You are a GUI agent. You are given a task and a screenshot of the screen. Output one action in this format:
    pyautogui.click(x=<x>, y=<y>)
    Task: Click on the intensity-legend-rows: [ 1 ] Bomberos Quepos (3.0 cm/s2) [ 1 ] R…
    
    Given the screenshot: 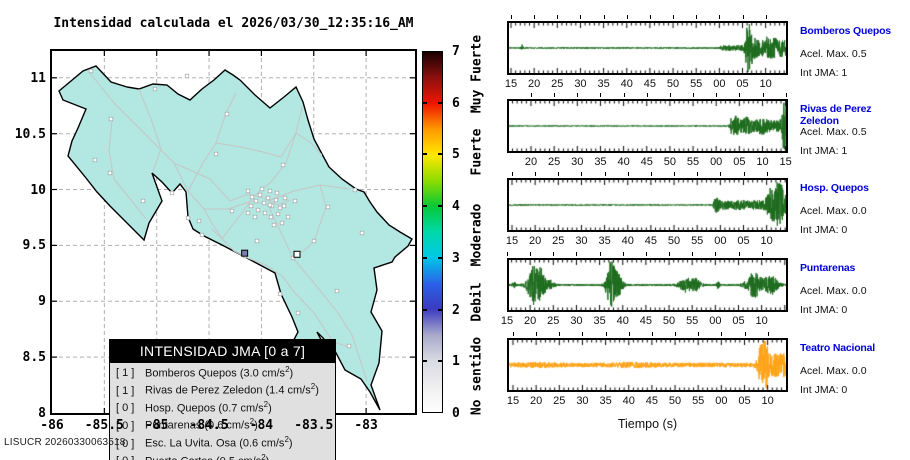 What is the action you would take?
    pyautogui.click(x=222, y=411)
    